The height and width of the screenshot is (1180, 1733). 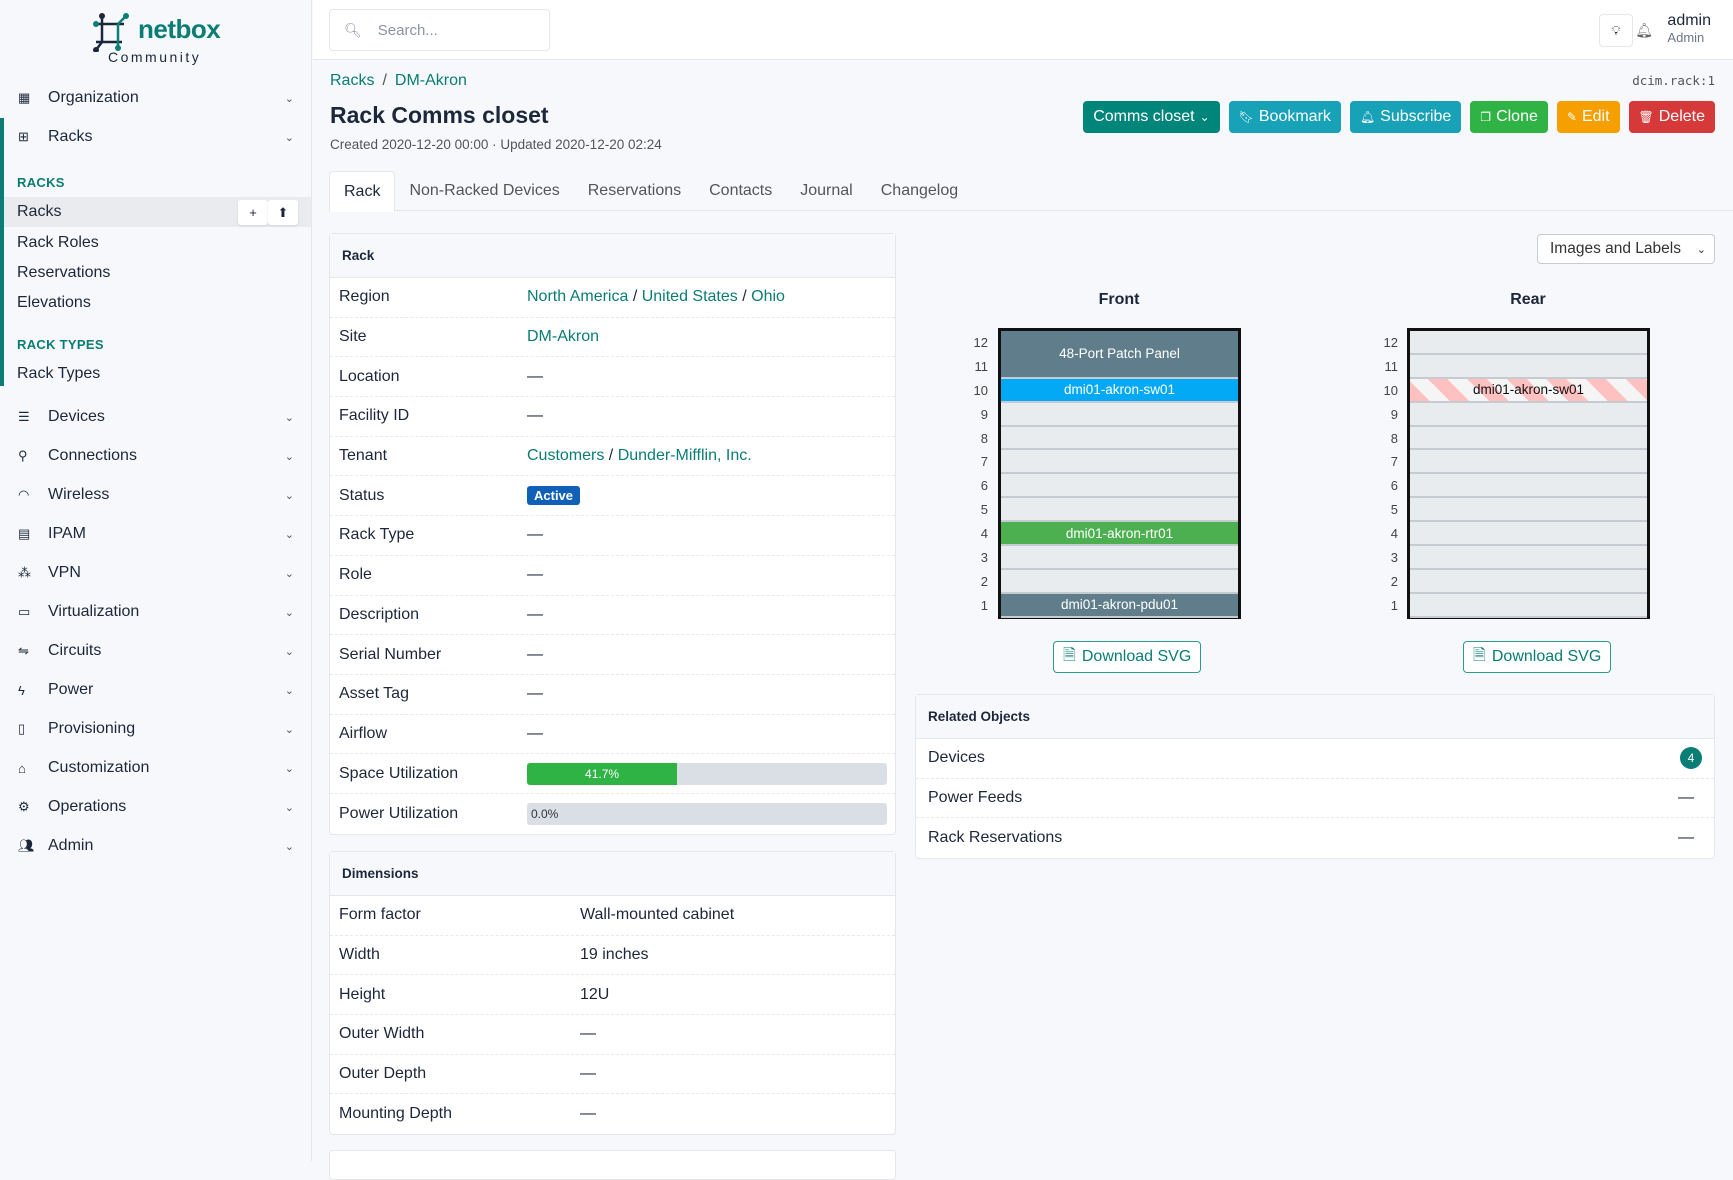 What do you see at coordinates (1626, 249) in the screenshot?
I see `elevation-view-select: Images and Labels ⌄` at bounding box center [1626, 249].